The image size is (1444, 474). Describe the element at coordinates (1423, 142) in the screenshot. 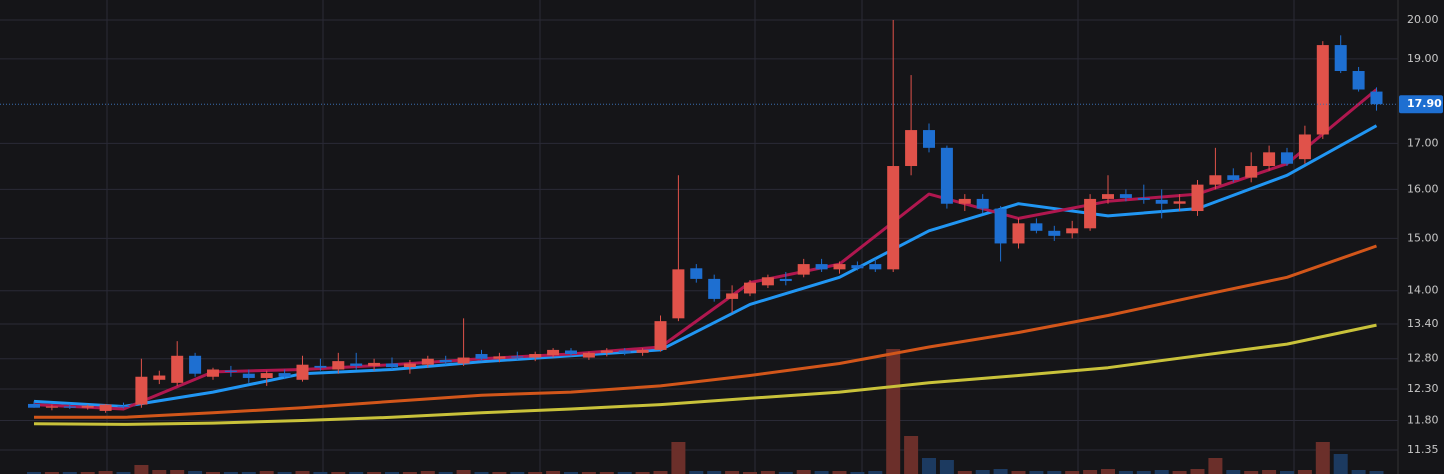

I see `y-tick-label: 17.00` at that location.